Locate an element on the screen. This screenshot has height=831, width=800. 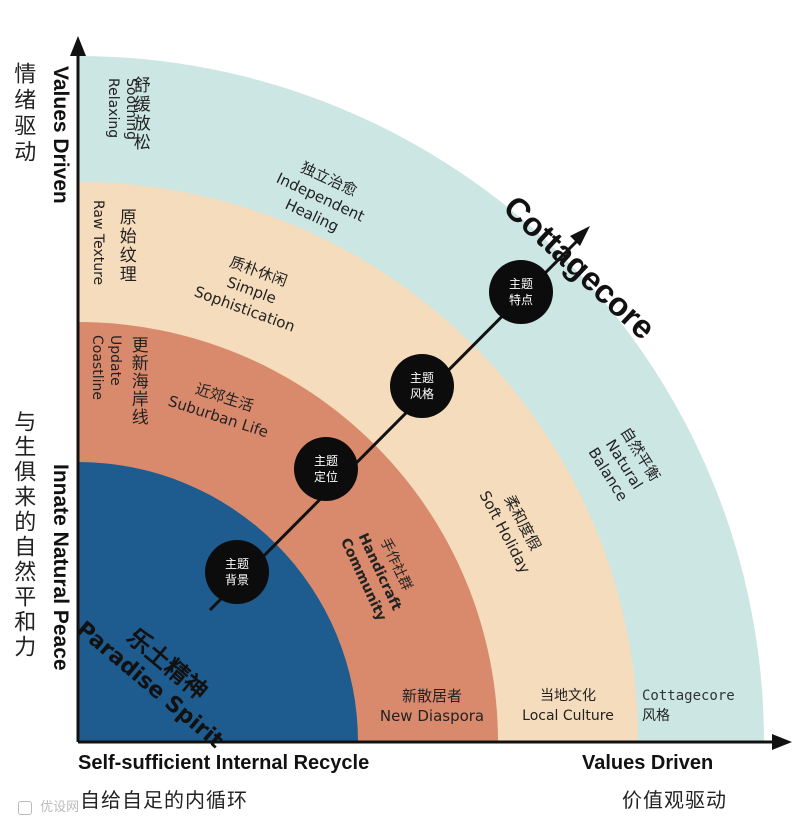
diagonal-arrowhead is located at coordinates (580, 236).